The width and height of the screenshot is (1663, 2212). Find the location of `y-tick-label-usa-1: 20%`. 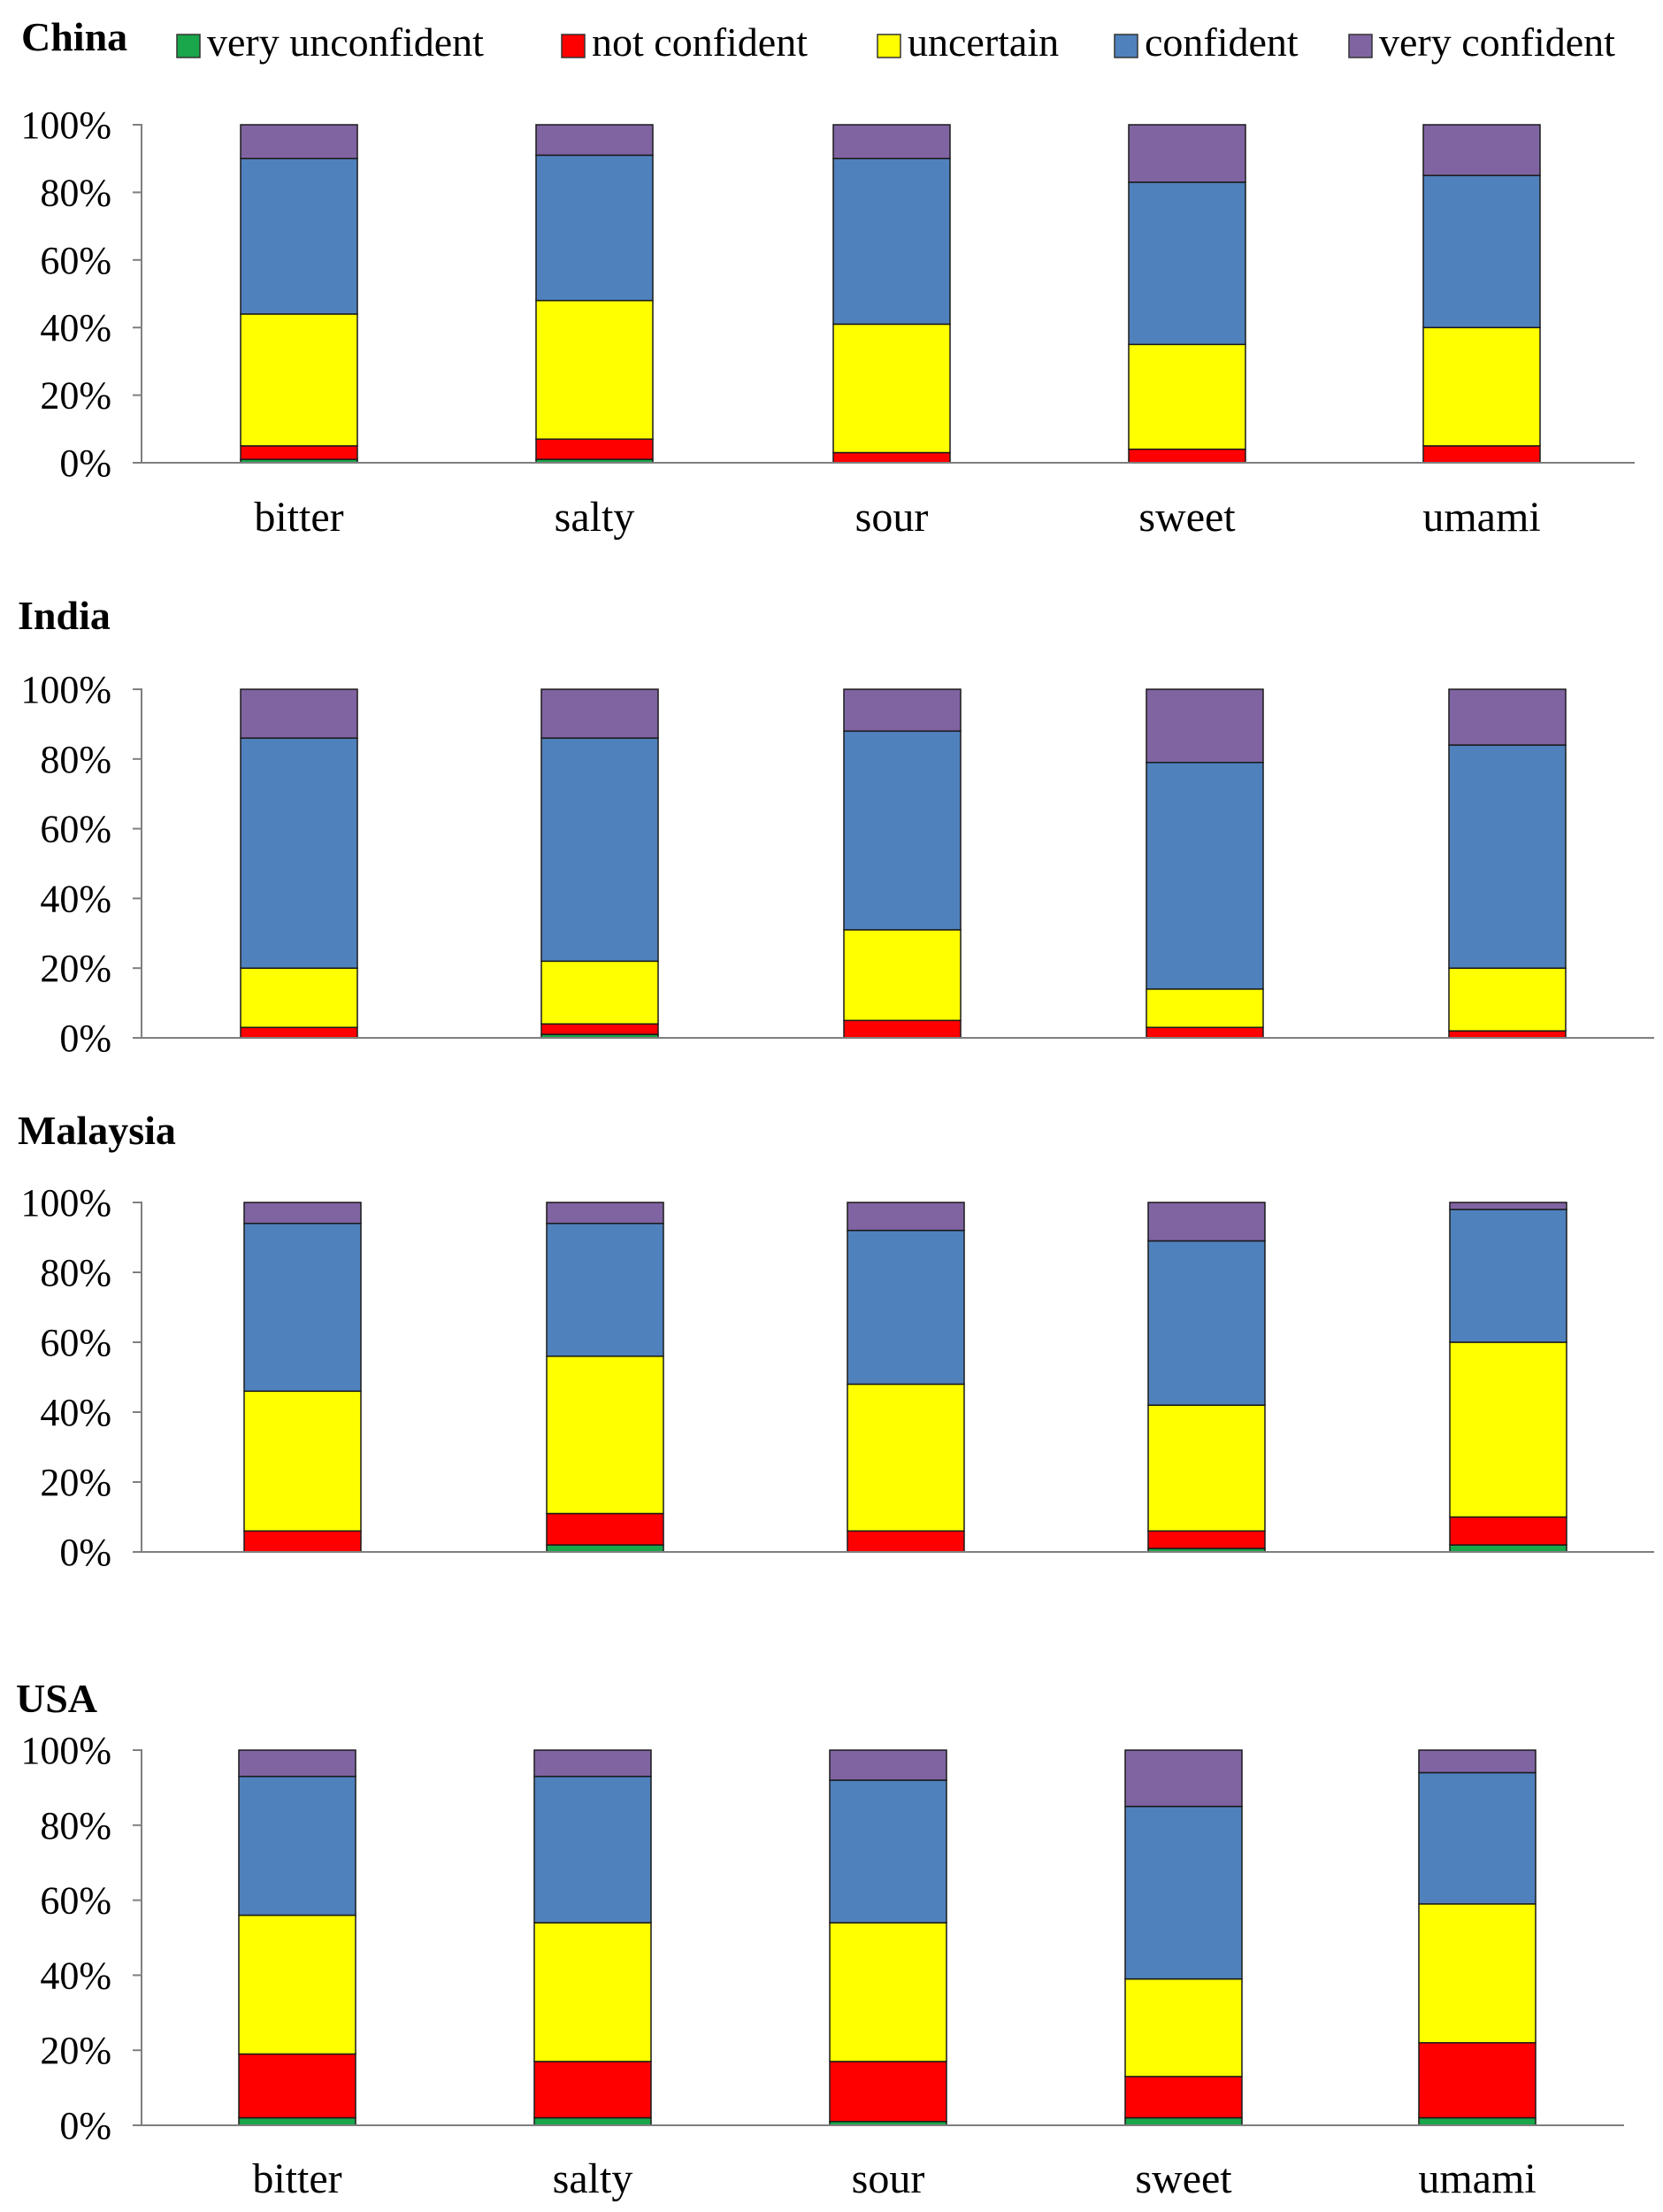

y-tick-label-usa-1: 20% is located at coordinates (75, 2050).